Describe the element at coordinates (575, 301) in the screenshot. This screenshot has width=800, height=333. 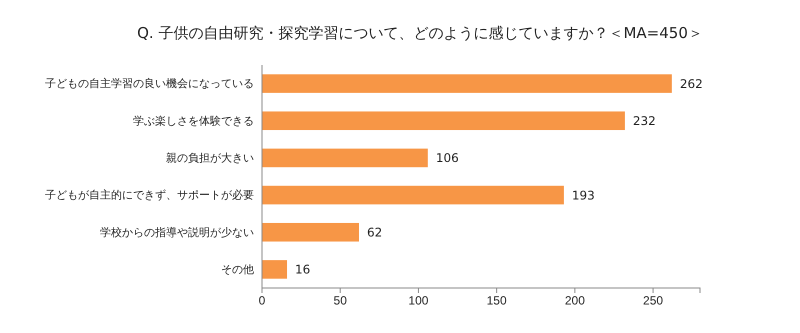
I see `x-tick-label: 200` at that location.